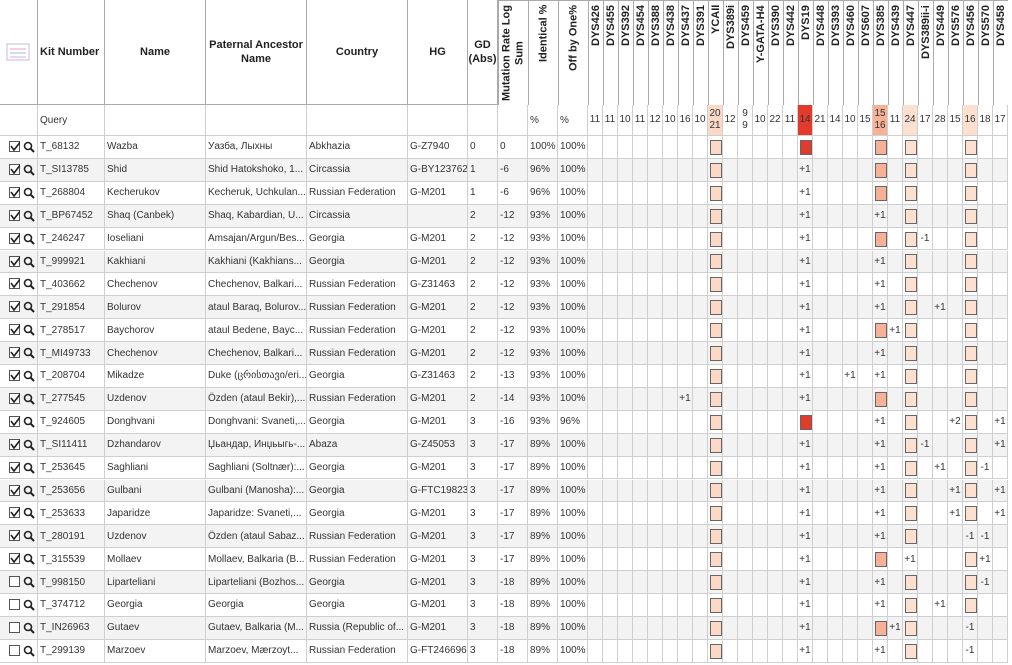 Image resolution: width=1012 pixels, height=665 pixels. What do you see at coordinates (71, 308) in the screenshot?
I see `cell-kit: T_291854` at bounding box center [71, 308].